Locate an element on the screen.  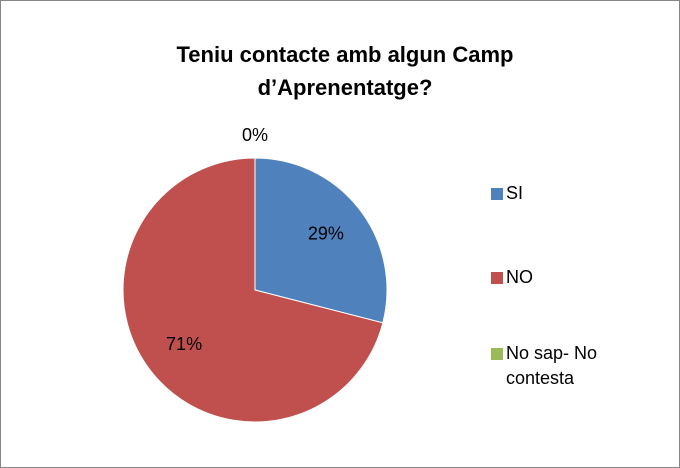
pie-slice is located at coordinates (321, 240).